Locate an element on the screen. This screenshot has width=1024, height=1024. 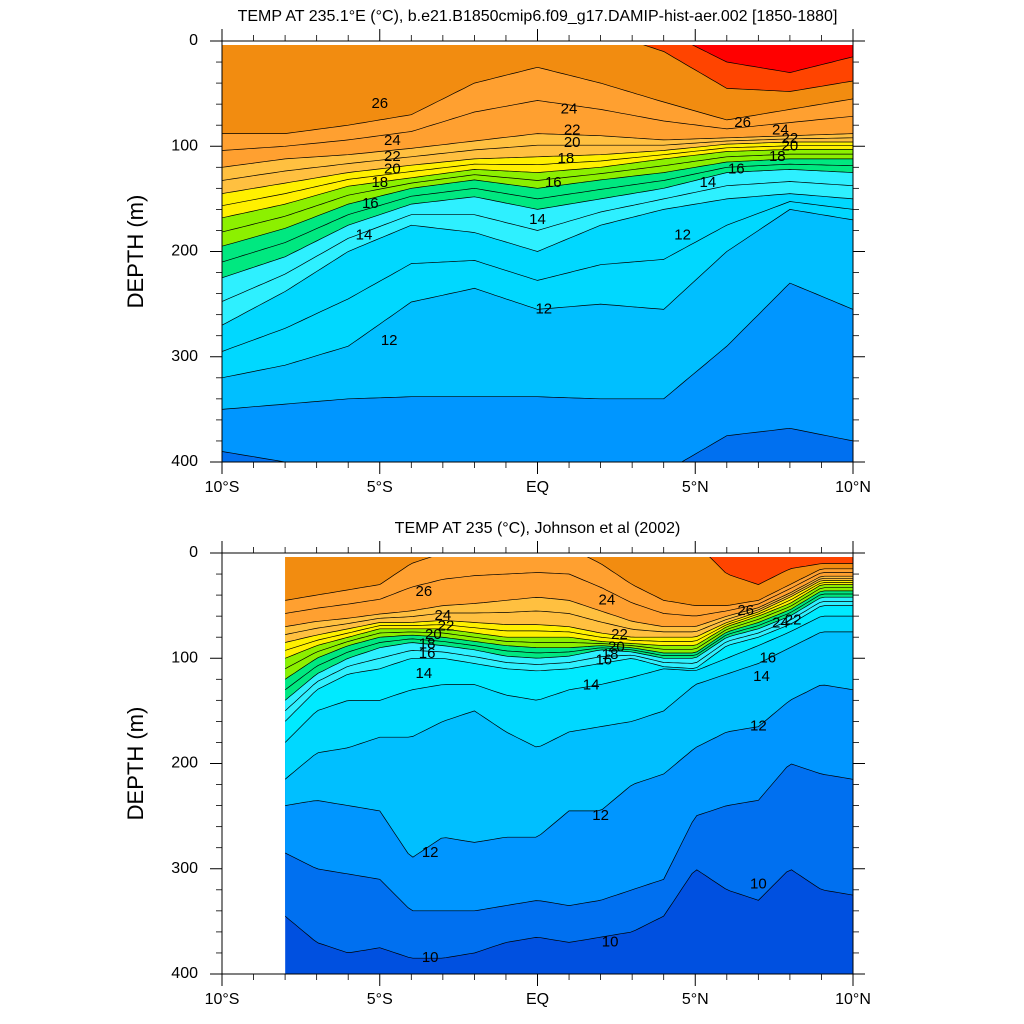
x-tick-label: 5°S is located at coordinates (380, 487).